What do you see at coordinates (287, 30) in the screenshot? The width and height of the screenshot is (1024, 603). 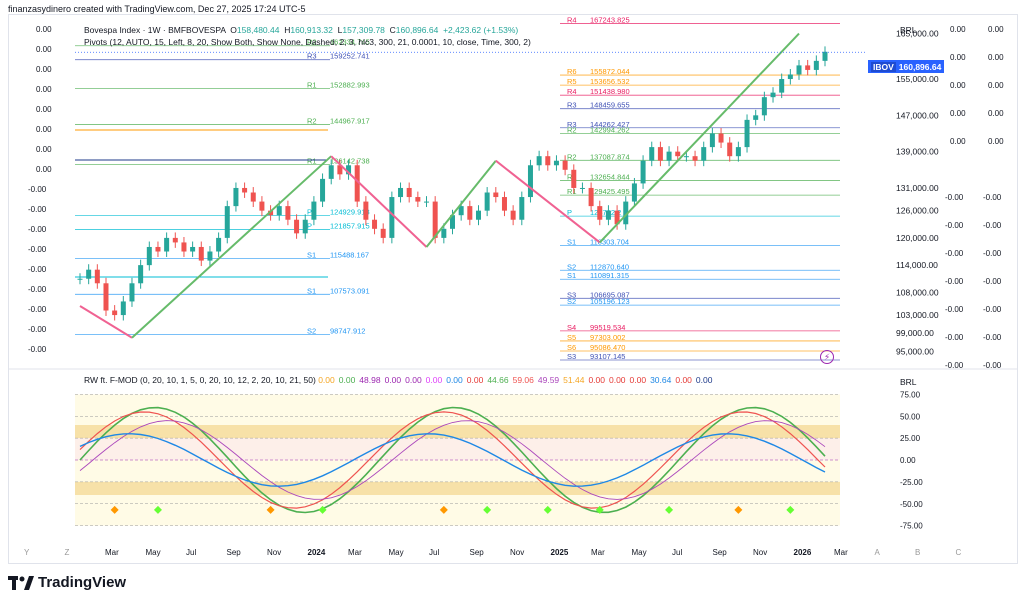 I see `high-label: H` at bounding box center [287, 30].